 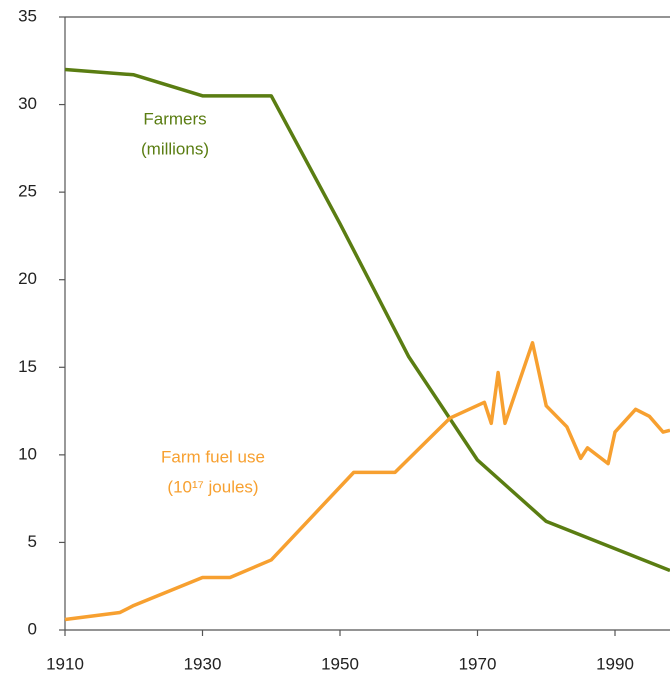 What do you see at coordinates (213, 456) in the screenshot?
I see `series-label: Farm fuel use` at bounding box center [213, 456].